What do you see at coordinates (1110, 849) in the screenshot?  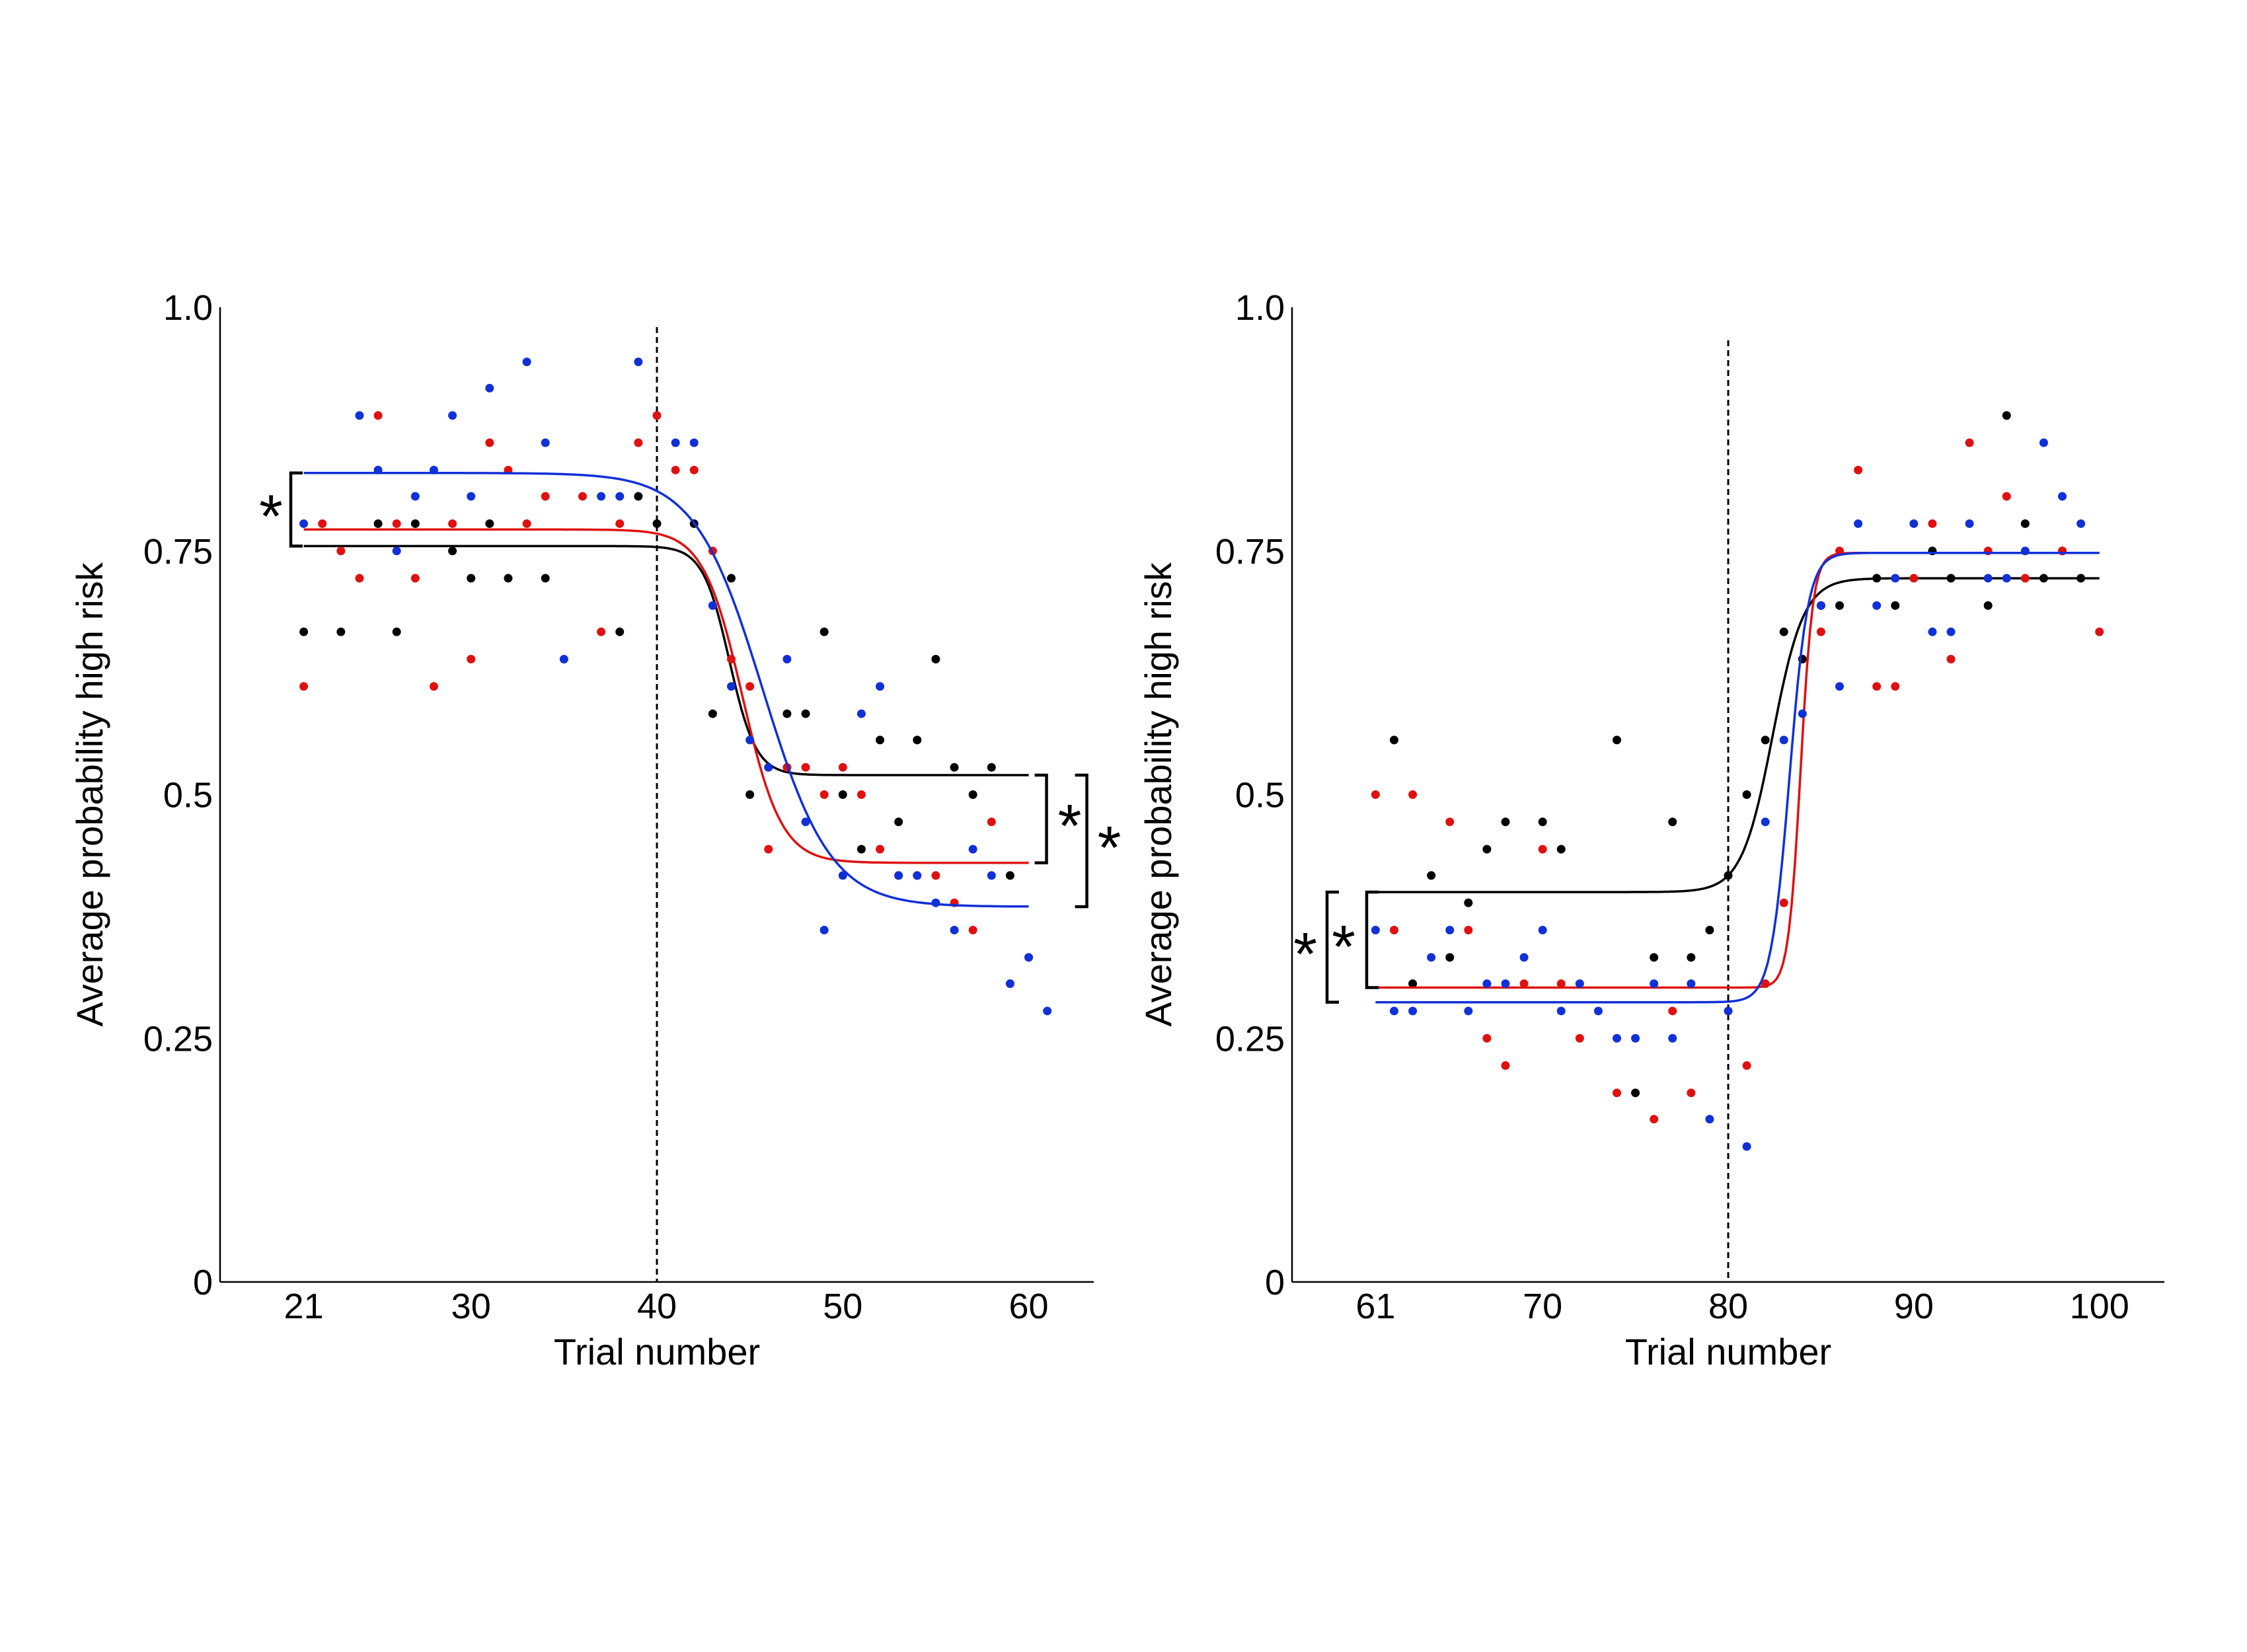 I see `significance-star: *` at bounding box center [1110, 849].